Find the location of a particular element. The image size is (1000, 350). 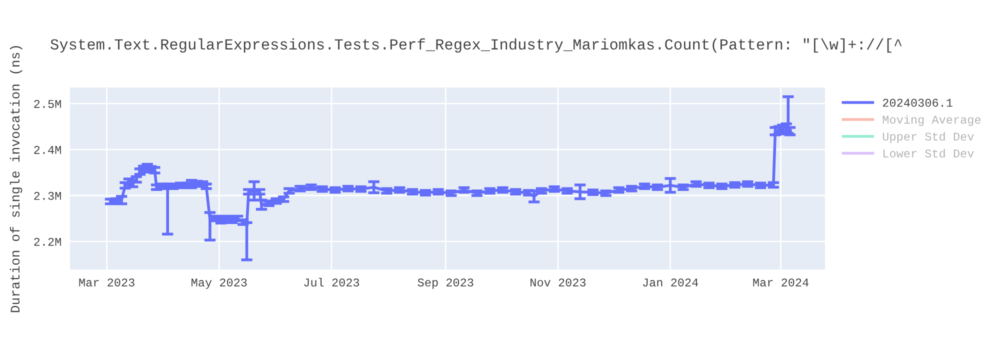

legend-label: 20240306.1 is located at coordinates (917, 102).